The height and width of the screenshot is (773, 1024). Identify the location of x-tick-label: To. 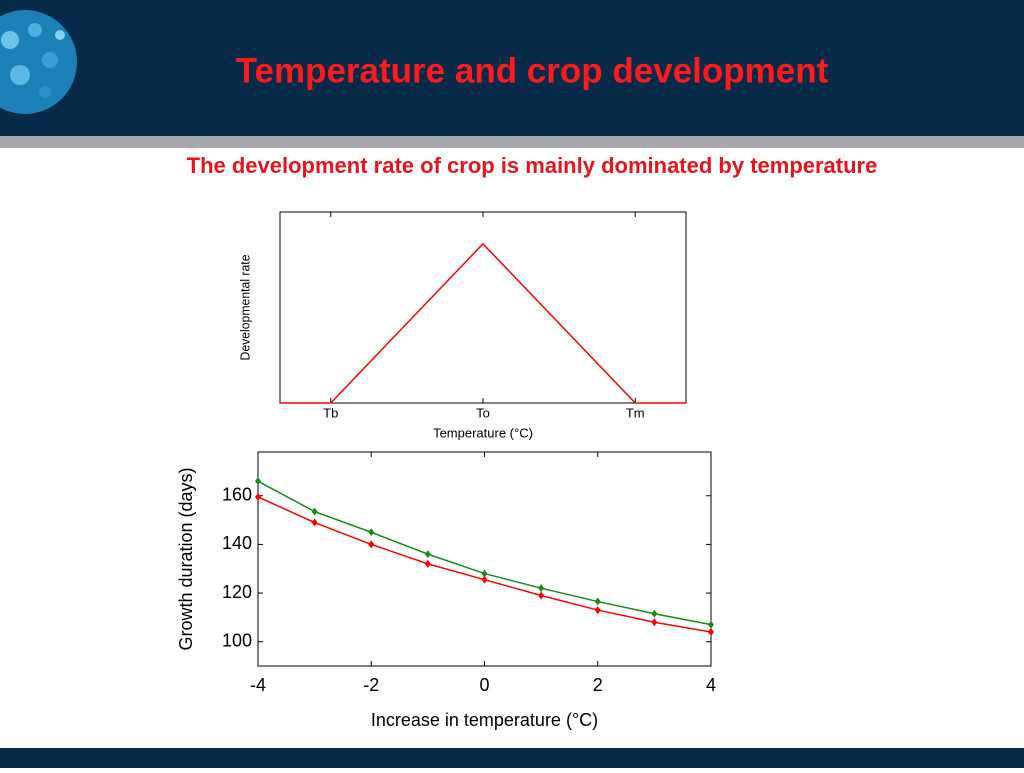
(483, 412).